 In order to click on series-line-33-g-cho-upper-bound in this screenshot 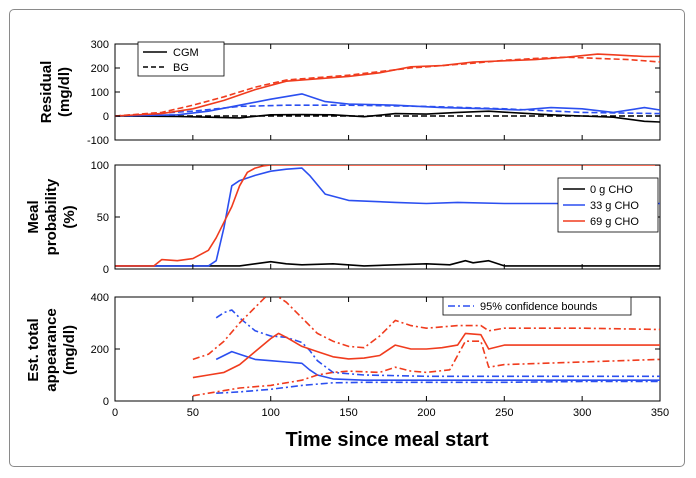, I will do `click(437, 343)`.